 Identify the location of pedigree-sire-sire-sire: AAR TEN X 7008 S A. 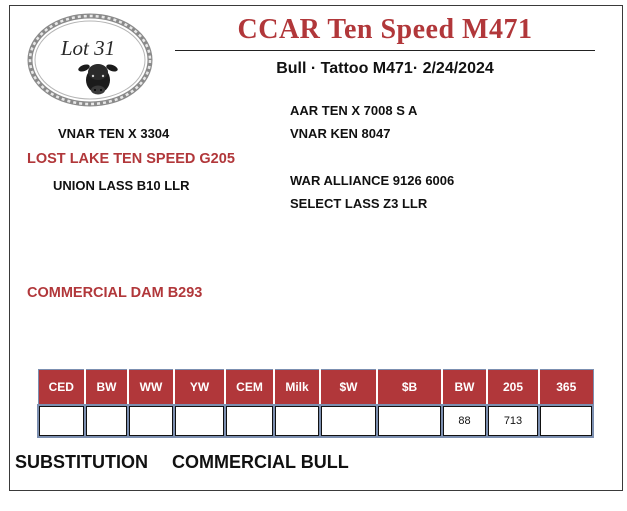
(354, 110).